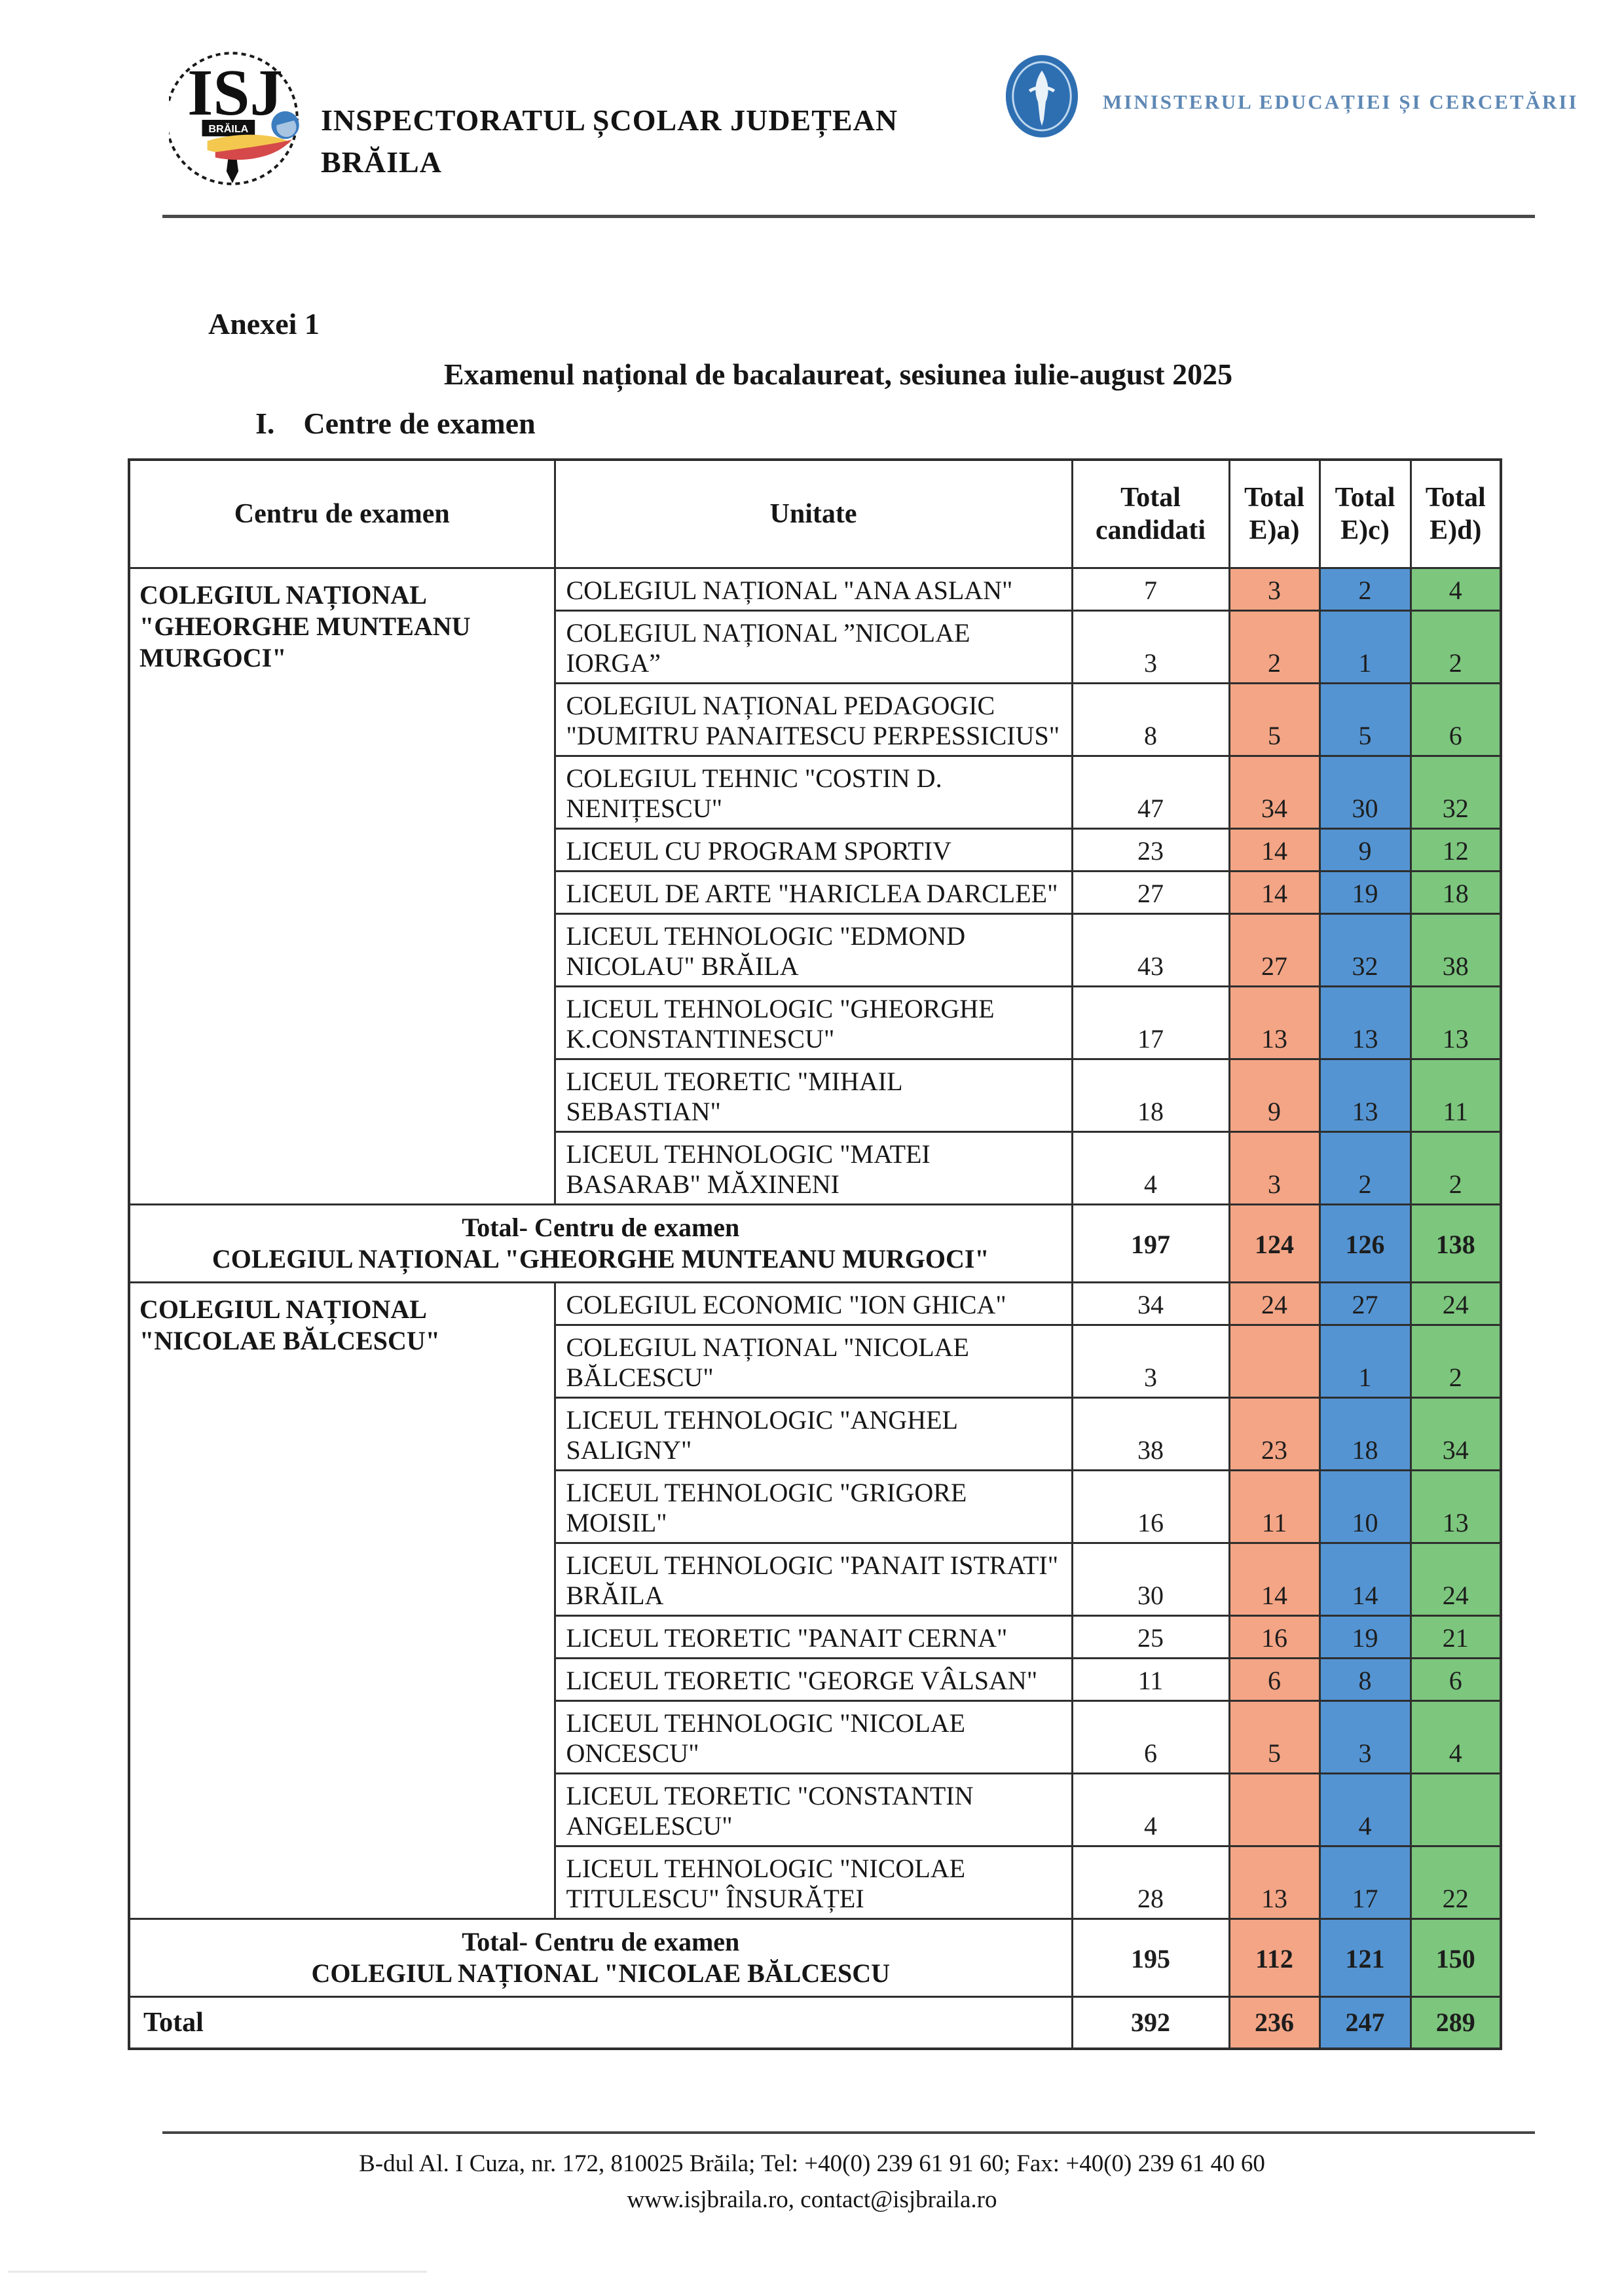 This screenshot has height=2295, width=1624. What do you see at coordinates (1150, 647) in the screenshot?
I see `total-candidates-cell: 3` at bounding box center [1150, 647].